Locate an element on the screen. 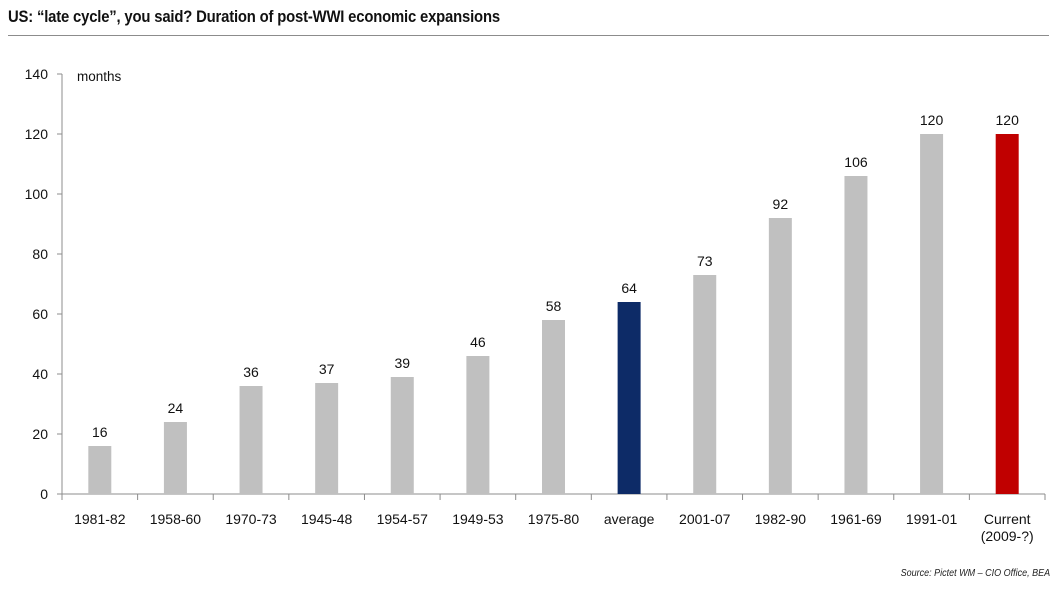 The height and width of the screenshot is (599, 1060). y-tick-label: 40 is located at coordinates (40, 374).